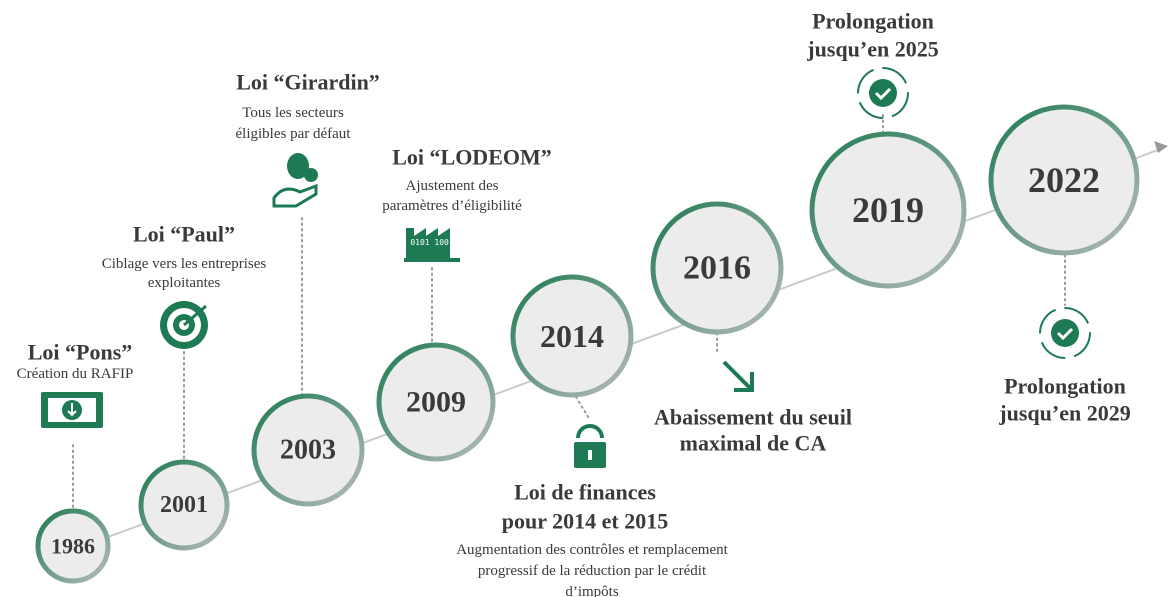 The image size is (1168, 597). What do you see at coordinates (80, 352) in the screenshot?
I see `milestone-title: Loi “Pons”` at bounding box center [80, 352].